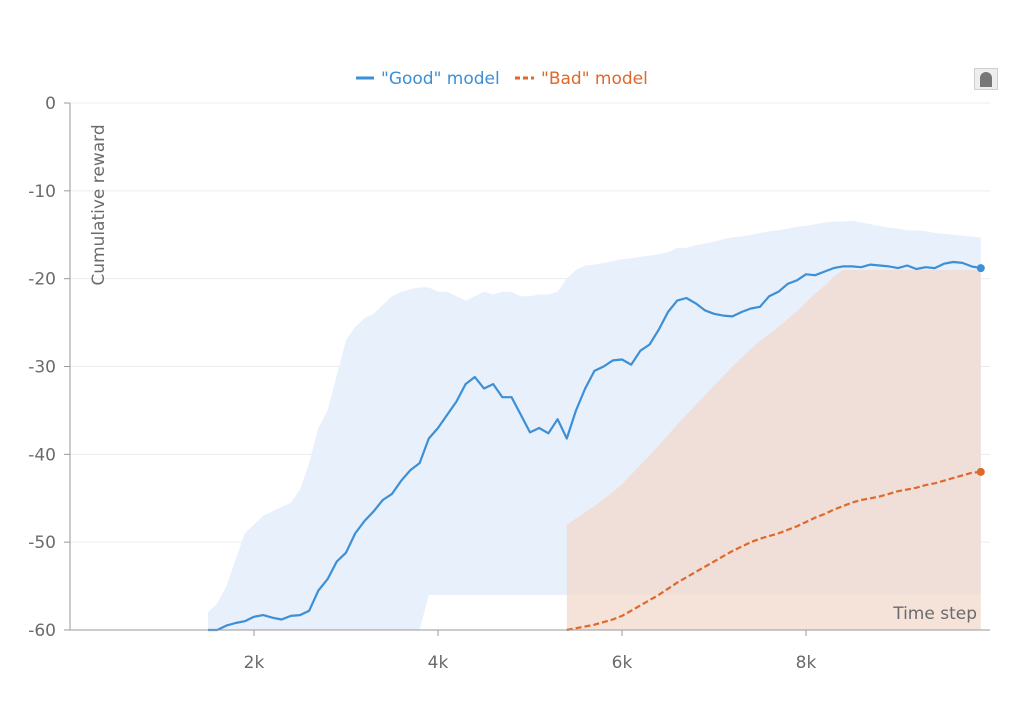  Describe the element at coordinates (986, 79) in the screenshot. I see `chart-menu-icon` at that location.